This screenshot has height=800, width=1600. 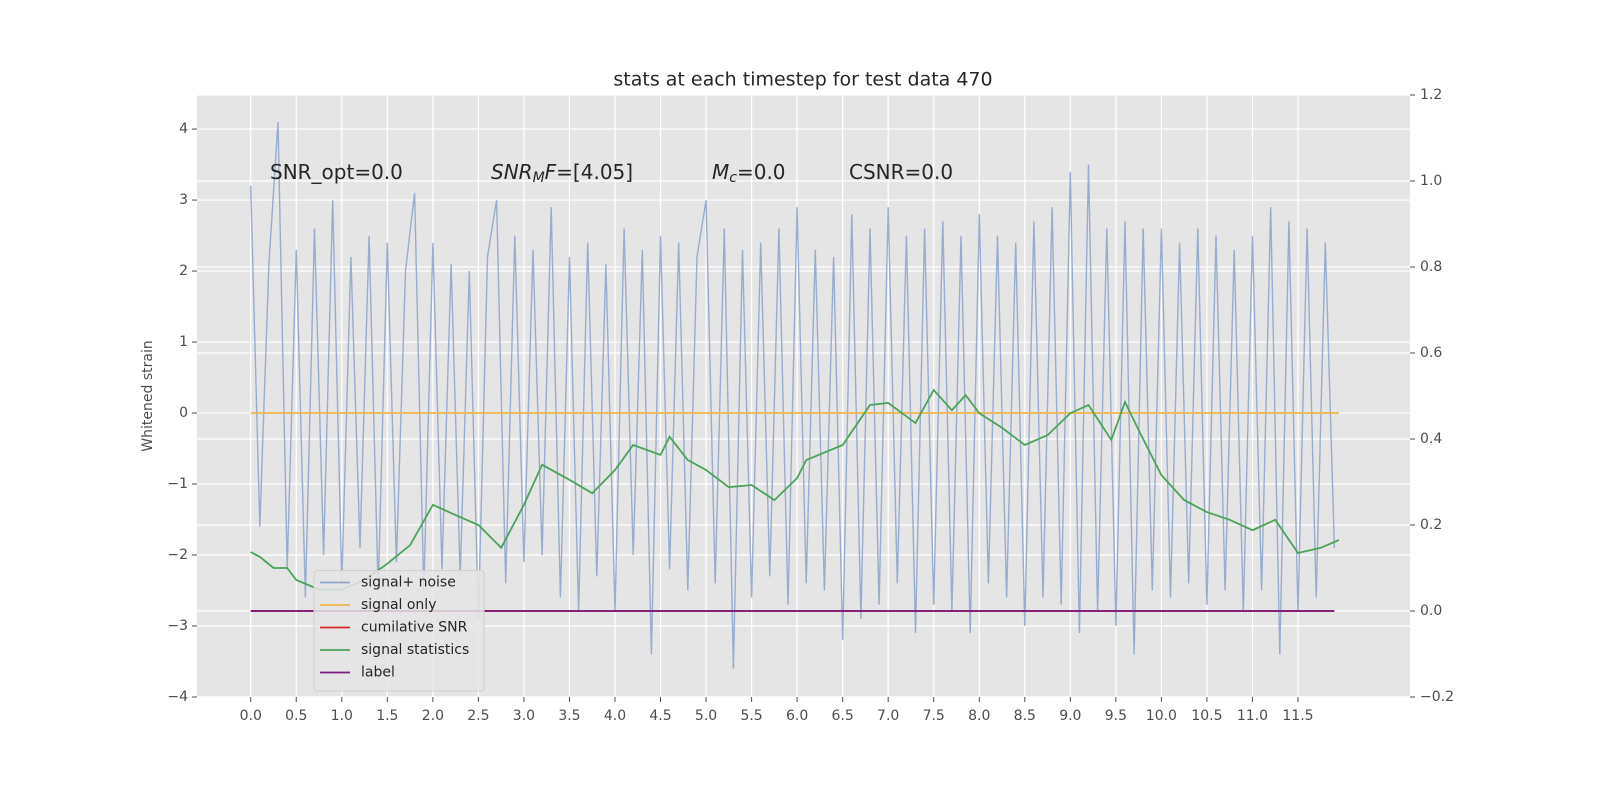 I want to click on annotation: SNR_opt=0.0, so click(x=336, y=172).